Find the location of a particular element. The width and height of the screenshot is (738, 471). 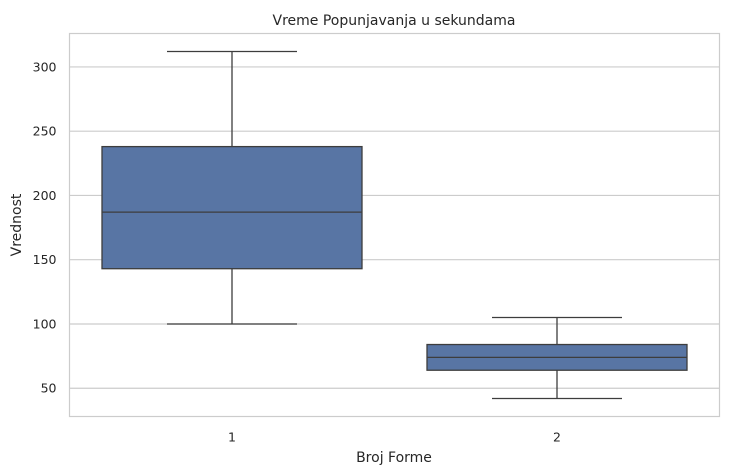

y-tick-label: 250 is located at coordinates (45, 131).